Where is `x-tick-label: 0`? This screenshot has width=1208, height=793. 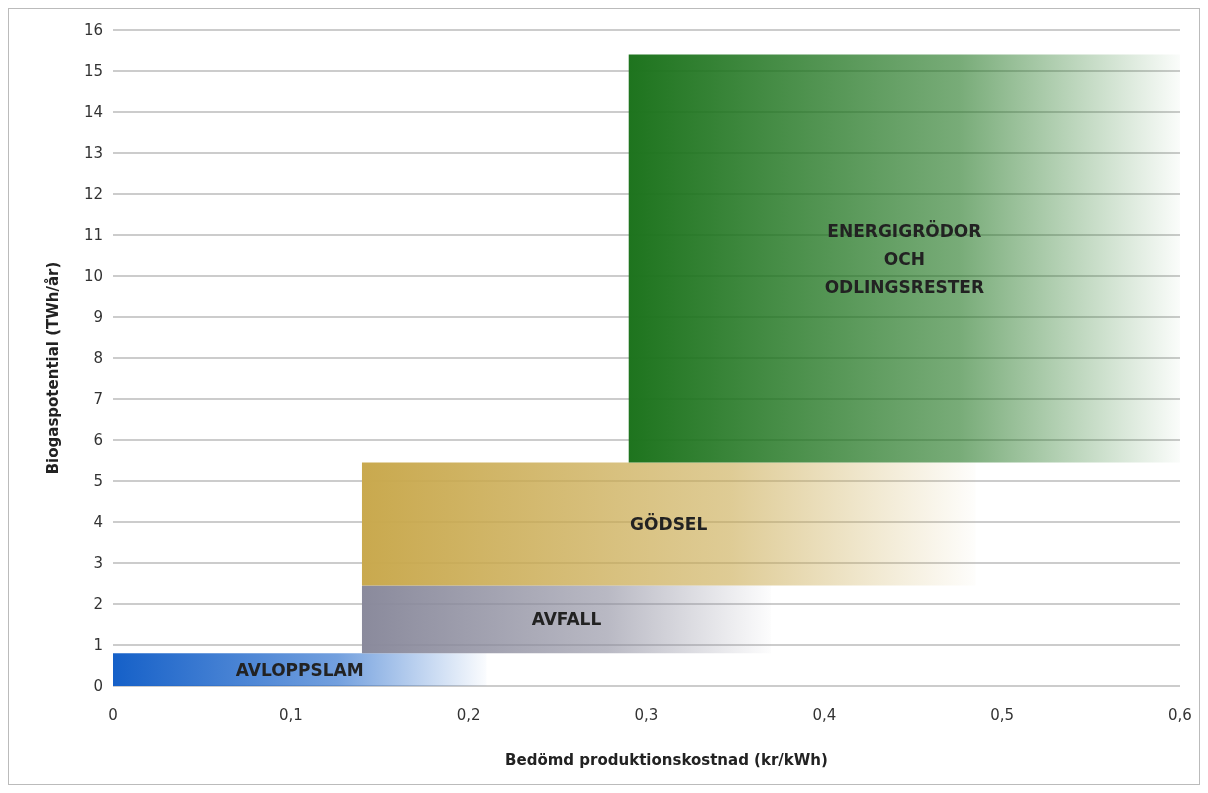
x-tick-label: 0 is located at coordinates (113, 715).